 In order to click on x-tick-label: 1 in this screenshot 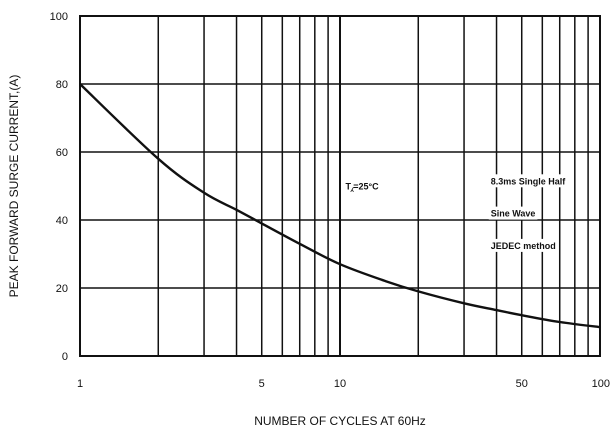, I will do `click(80, 384)`.